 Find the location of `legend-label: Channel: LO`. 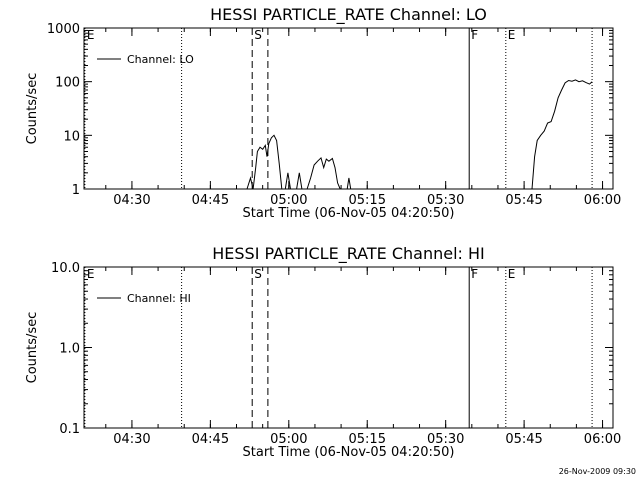

legend-label: Channel: LO is located at coordinates (160, 59).